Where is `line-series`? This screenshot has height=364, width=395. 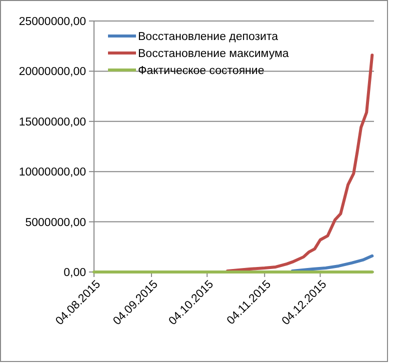
line-series is located at coordinates (332, 263).